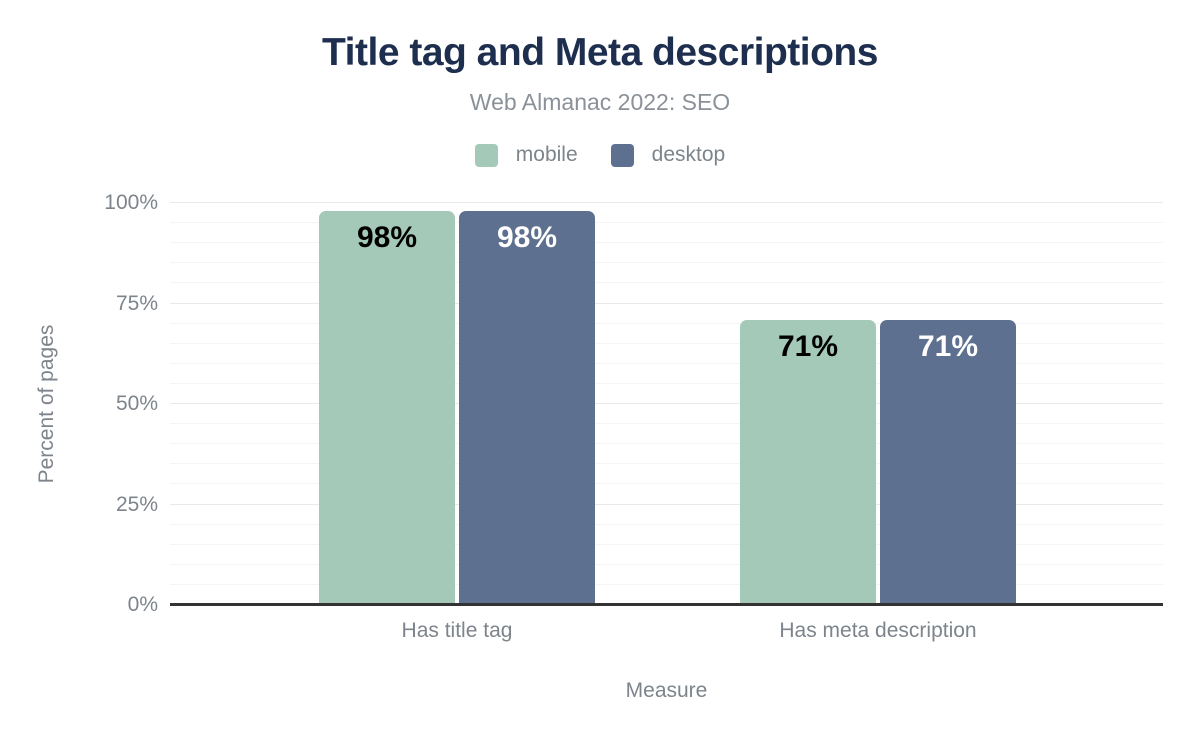 The image size is (1200, 742). I want to click on bar-desktop-1: 71%, so click(948, 462).